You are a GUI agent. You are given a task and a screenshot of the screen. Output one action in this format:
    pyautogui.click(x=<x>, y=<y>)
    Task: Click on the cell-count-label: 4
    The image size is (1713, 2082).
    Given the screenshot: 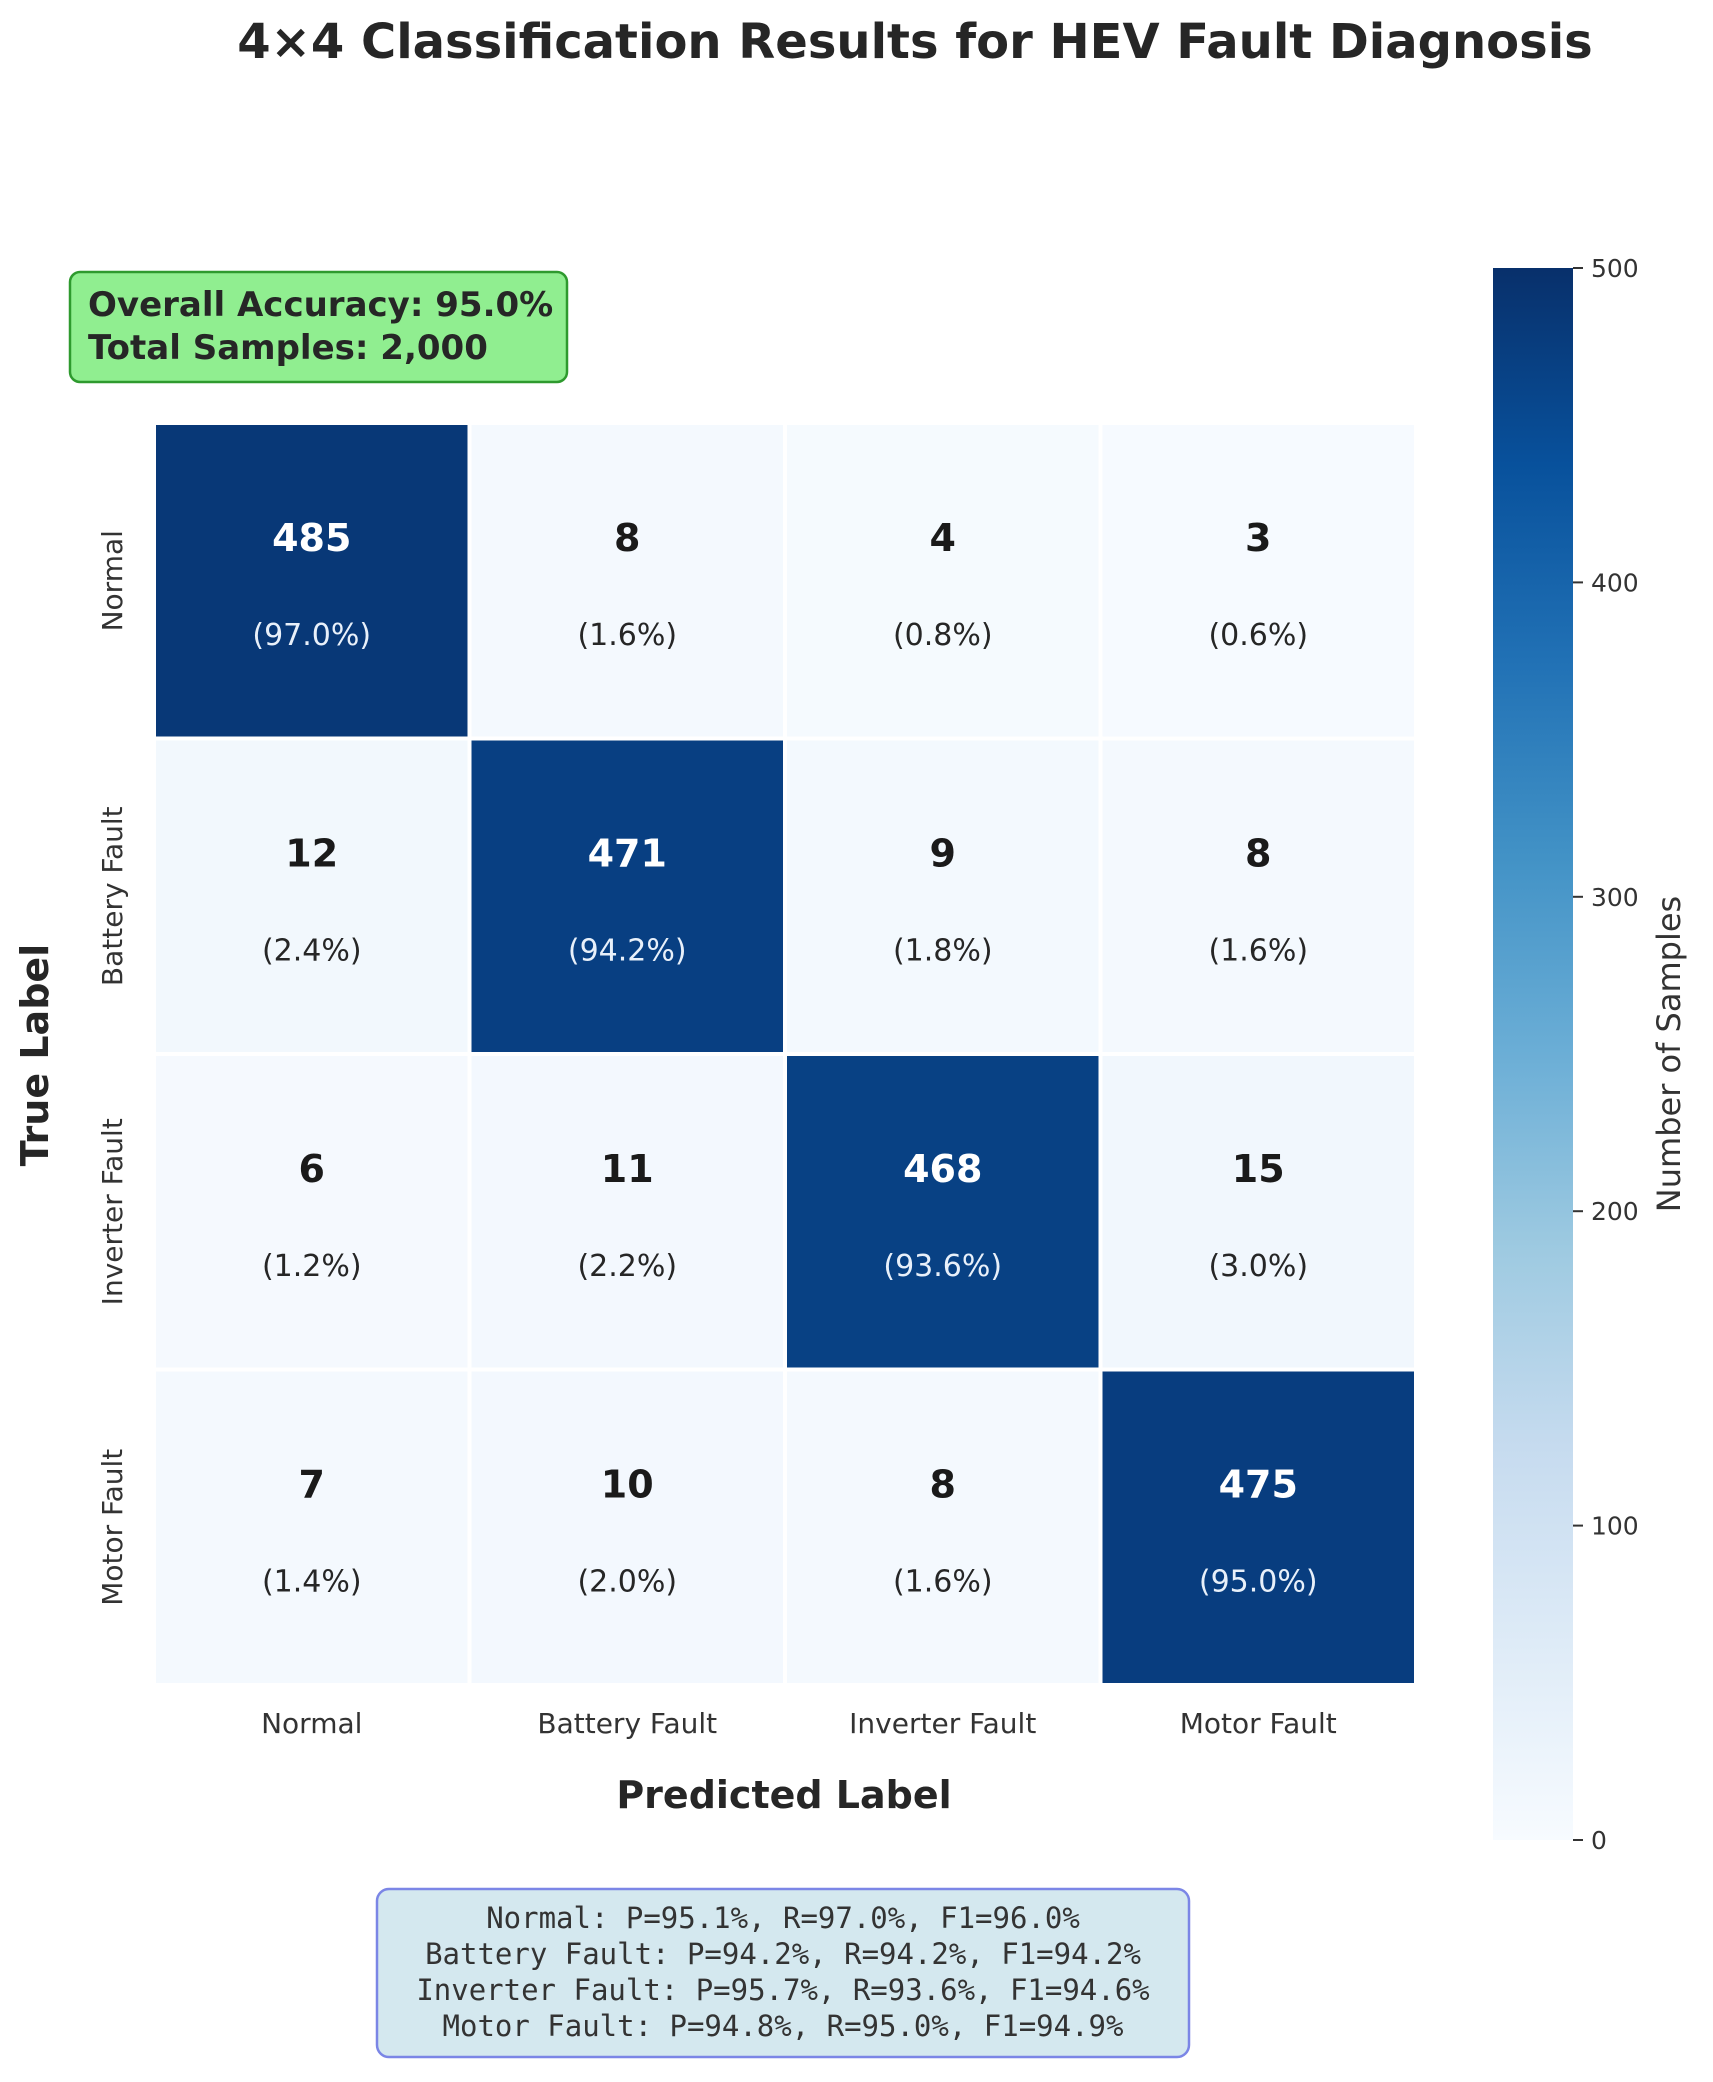 What is the action you would take?
    pyautogui.click(x=943, y=538)
    